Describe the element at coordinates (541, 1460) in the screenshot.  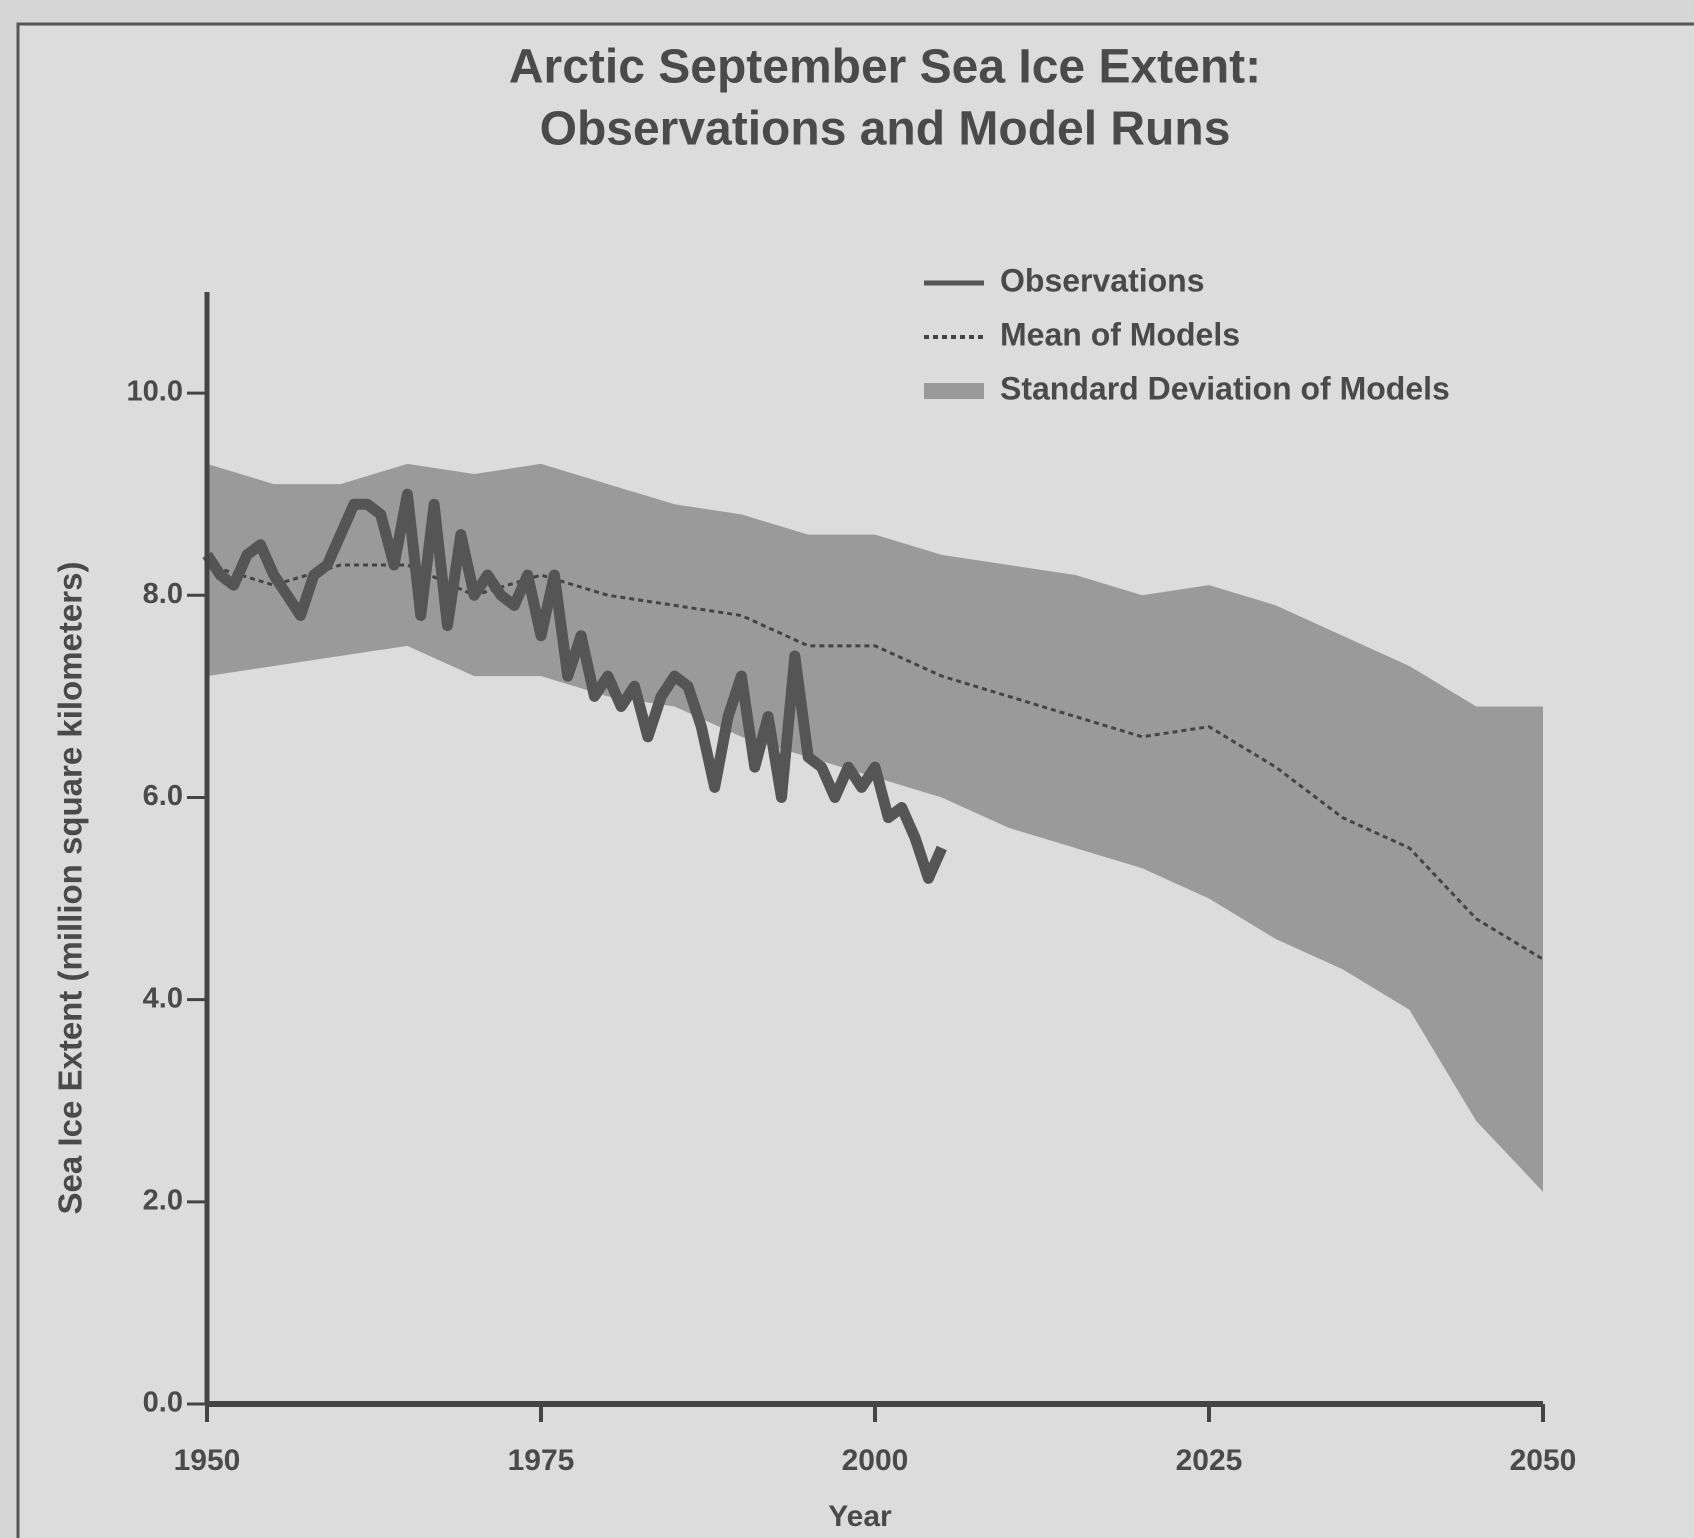
I see `x-tick-label: 1975` at that location.